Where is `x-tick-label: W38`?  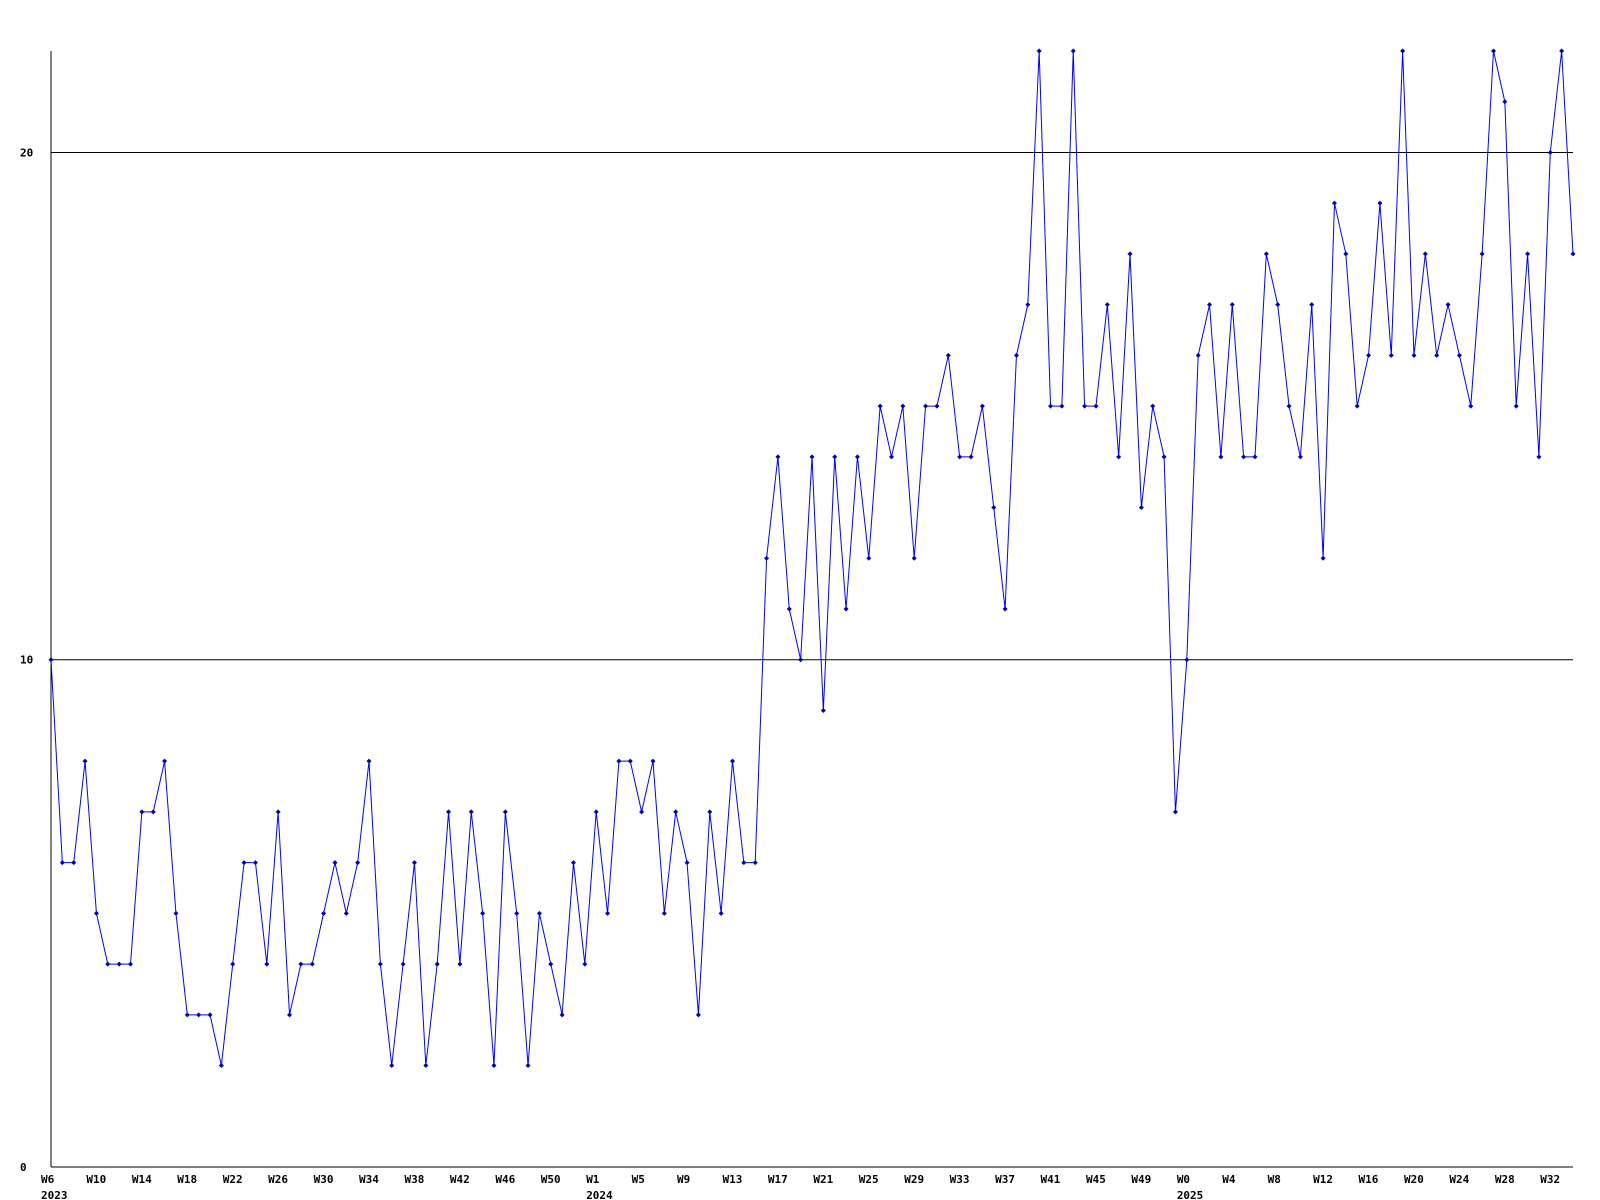
x-tick-label: W38 is located at coordinates (414, 1179).